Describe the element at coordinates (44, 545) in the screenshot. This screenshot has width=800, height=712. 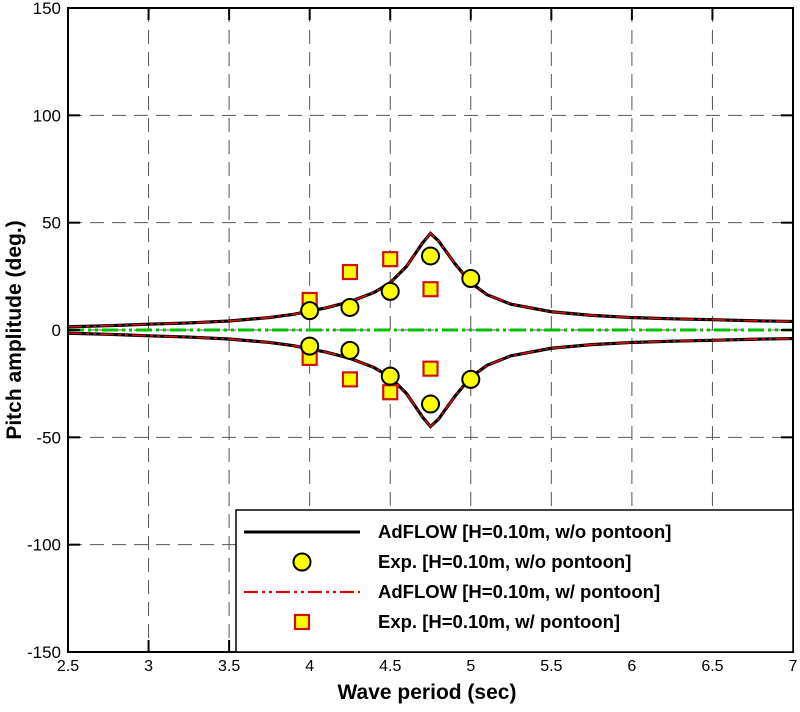
I see `y-tick-label: -100` at that location.